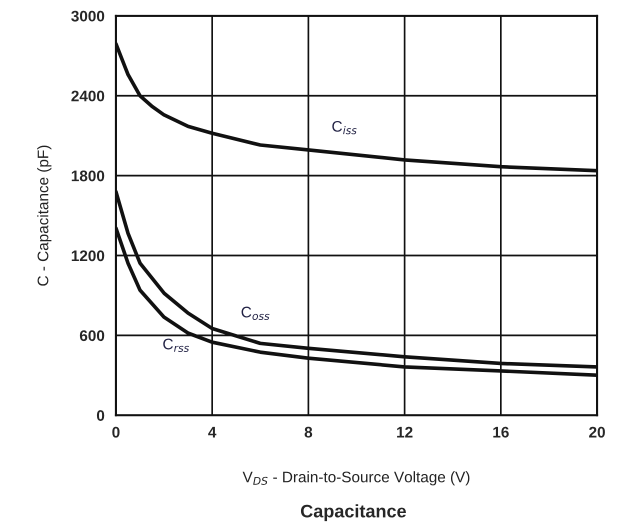 The height and width of the screenshot is (529, 620). I want to click on series-label: C$_{rss}$, so click(176, 345).